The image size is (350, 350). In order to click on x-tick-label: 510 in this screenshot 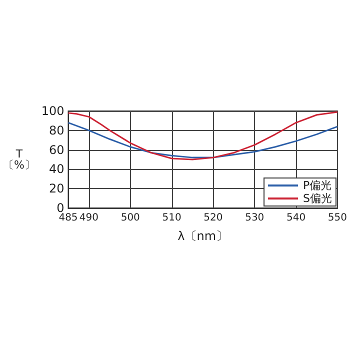, I will do `click(172, 218)`.